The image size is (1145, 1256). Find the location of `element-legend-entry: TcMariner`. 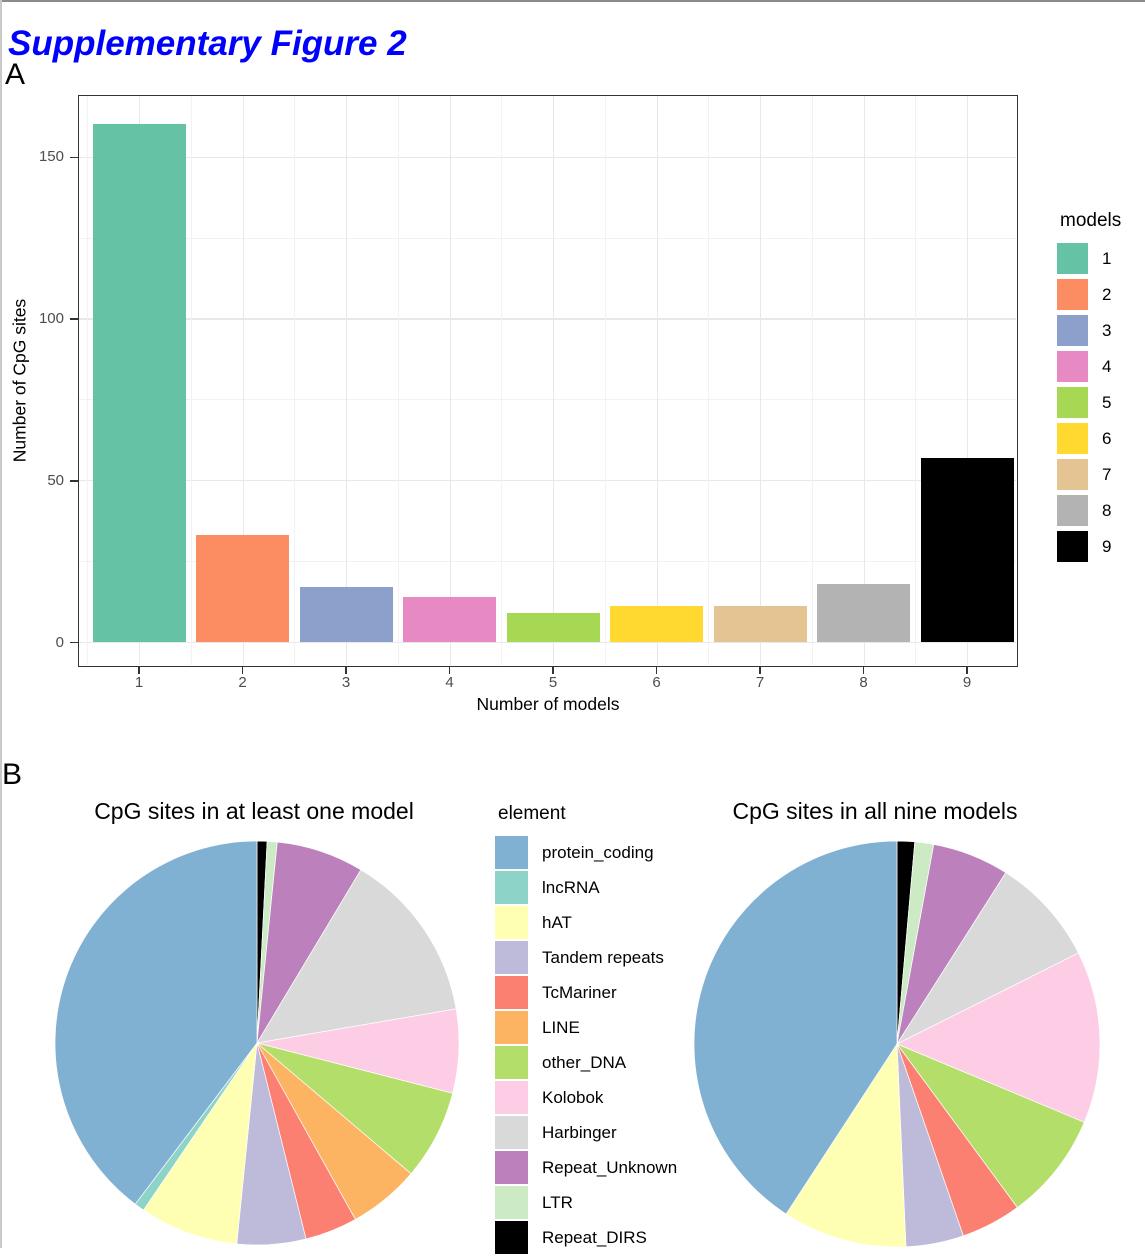

element-legend-entry: TcMariner is located at coordinates (595, 992).